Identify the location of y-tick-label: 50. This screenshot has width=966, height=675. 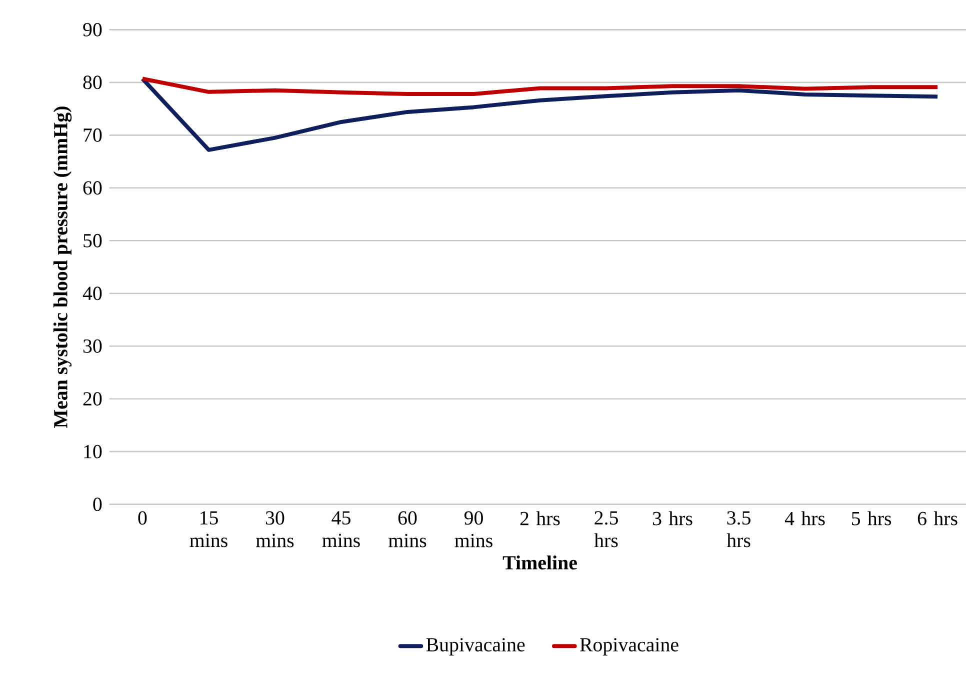
(93, 241).